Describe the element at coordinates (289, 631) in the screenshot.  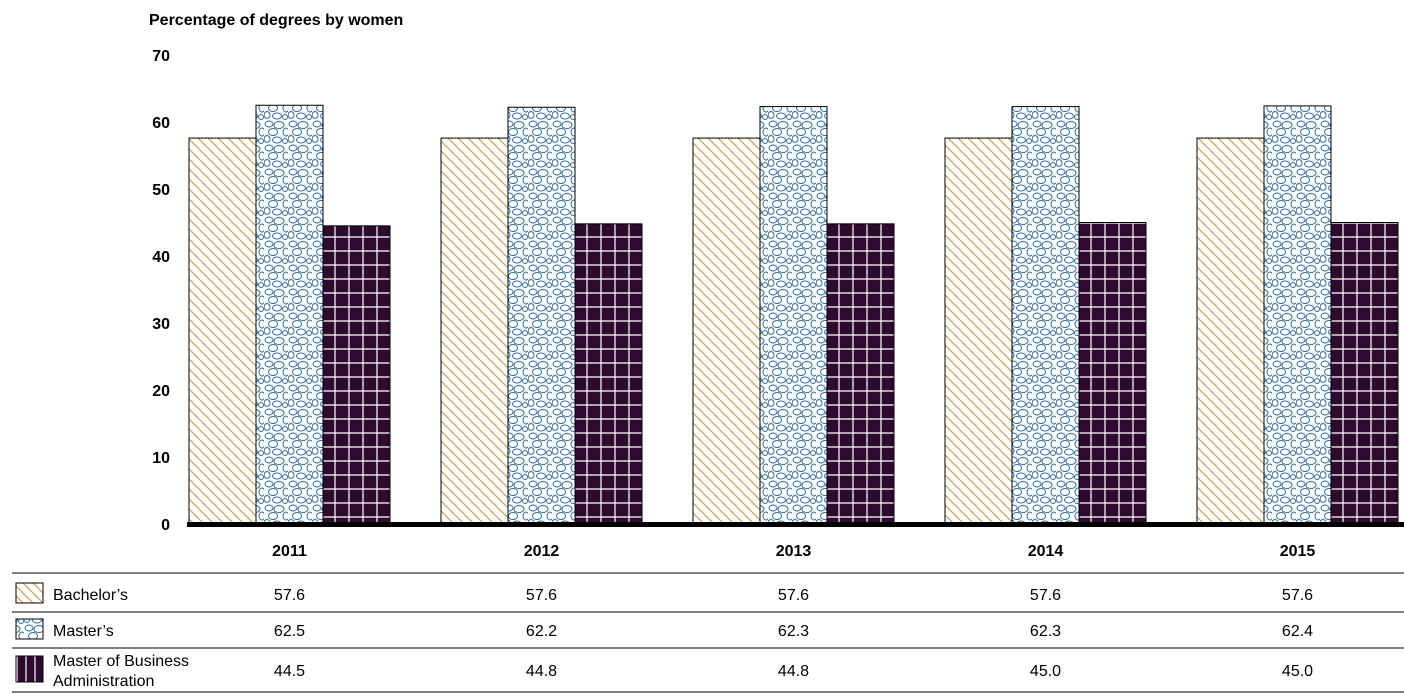
I see `table-cell: 62.5` at that location.